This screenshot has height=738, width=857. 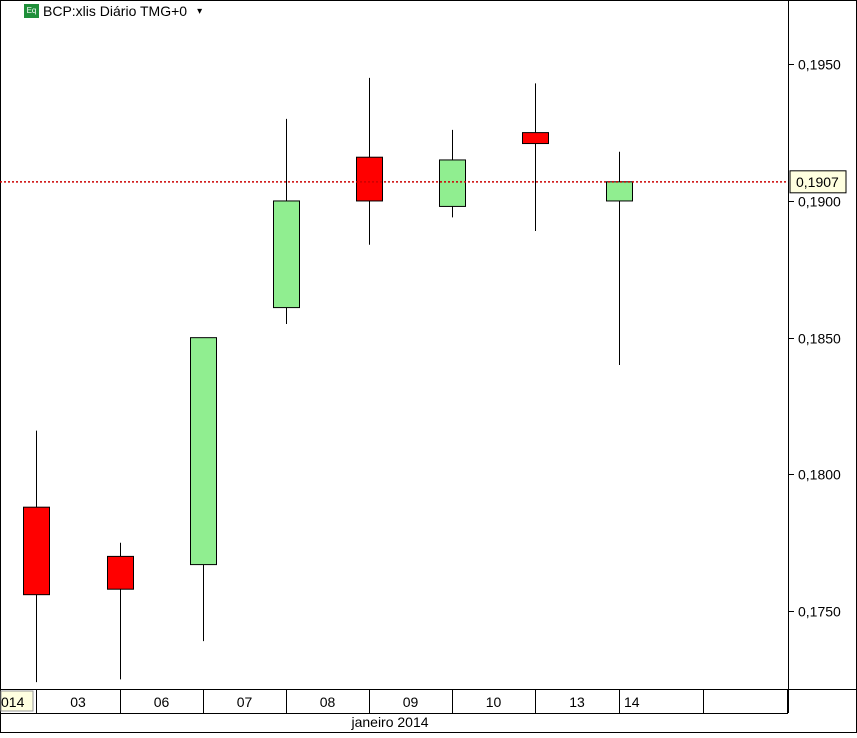 I want to click on equity-badge-icon: Eq, so click(x=31, y=11).